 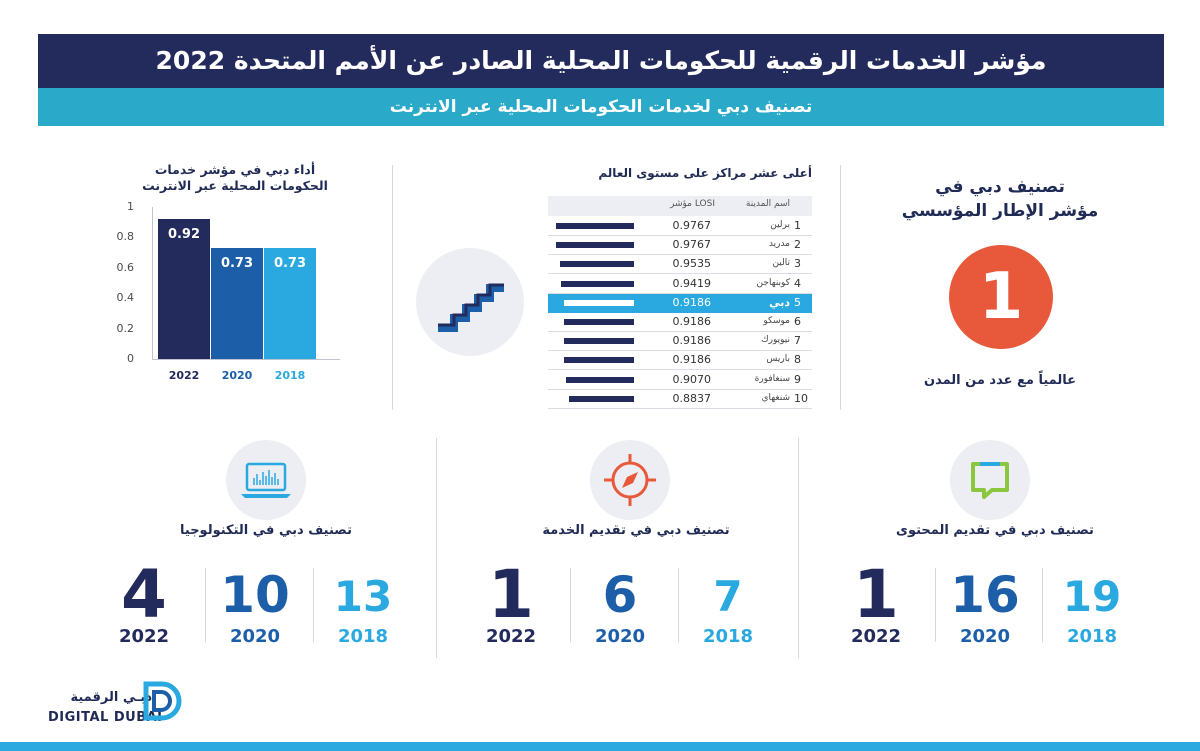 What do you see at coordinates (780, 225) in the screenshot?
I see `city-name: برلين` at bounding box center [780, 225].